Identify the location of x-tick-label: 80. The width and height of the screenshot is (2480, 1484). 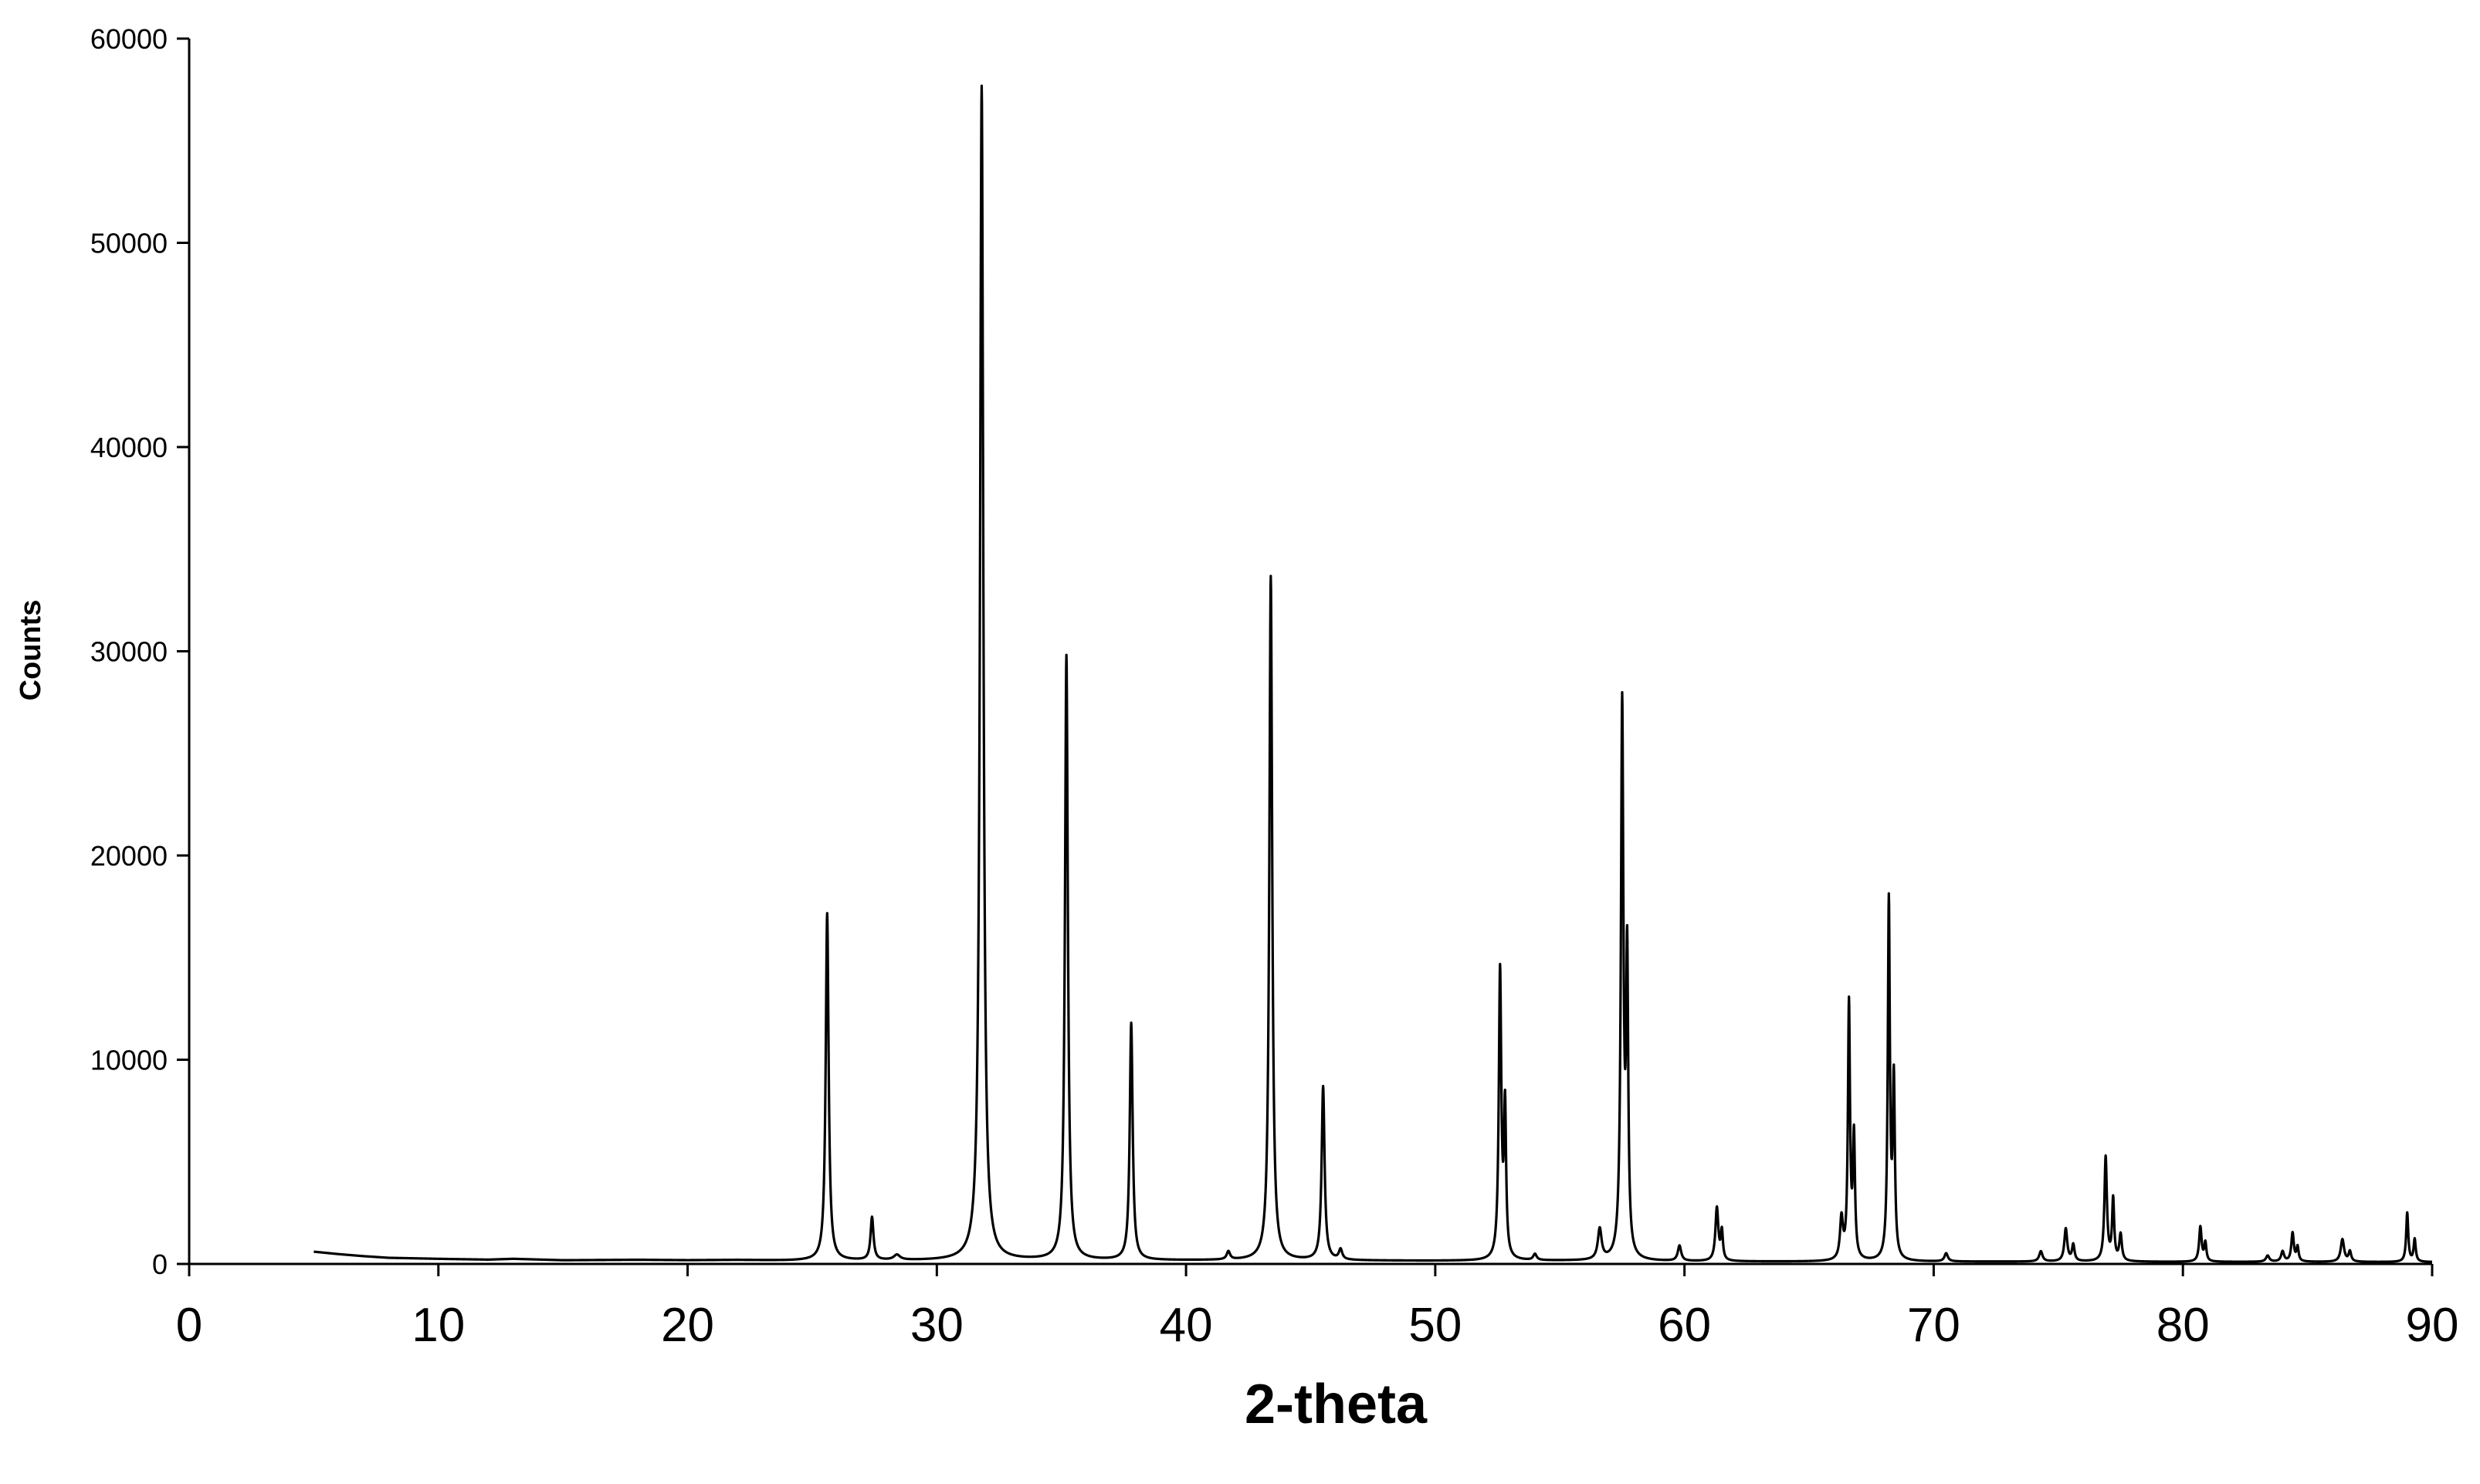
(2183, 1325).